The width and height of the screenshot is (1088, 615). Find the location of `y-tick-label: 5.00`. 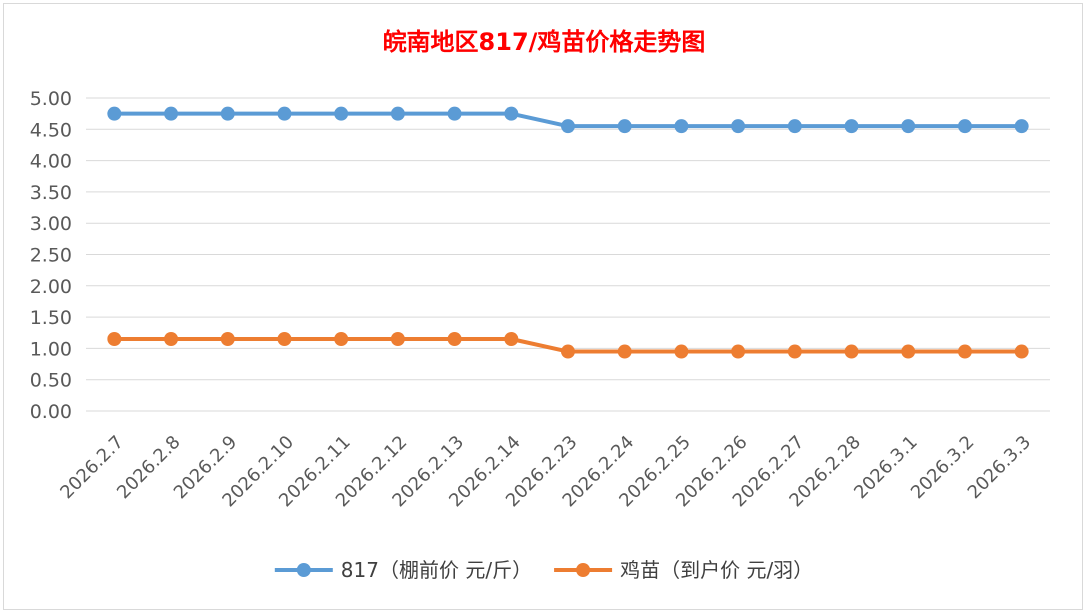

y-tick-label: 5.00 is located at coordinates (51, 99).